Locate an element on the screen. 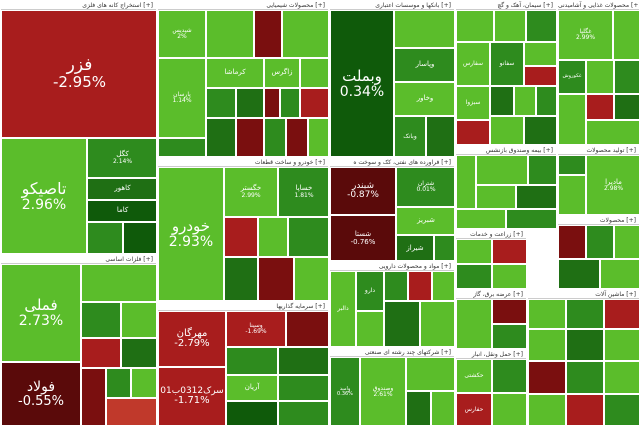 The width and height of the screenshot is (640, 426). tile-hafar: حفارس is located at coordinates (474, 409).